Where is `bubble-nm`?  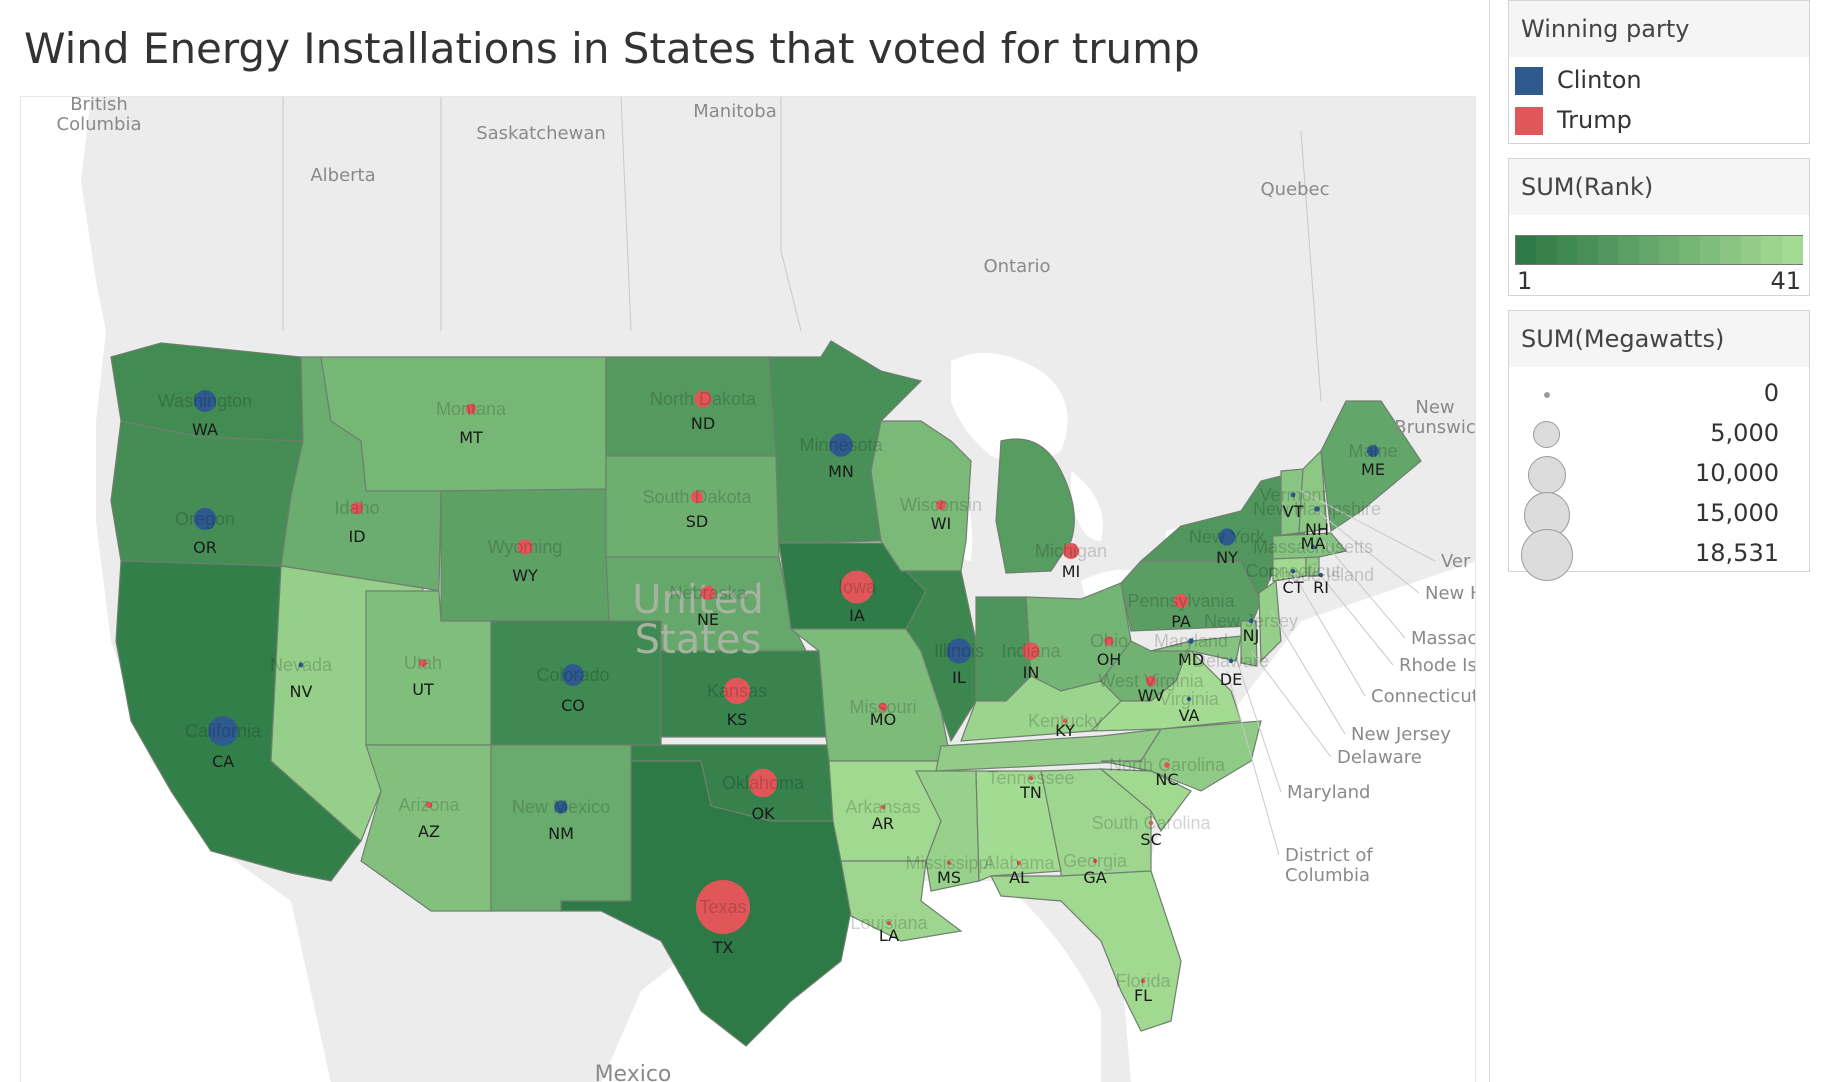
bubble-nm is located at coordinates (561, 807).